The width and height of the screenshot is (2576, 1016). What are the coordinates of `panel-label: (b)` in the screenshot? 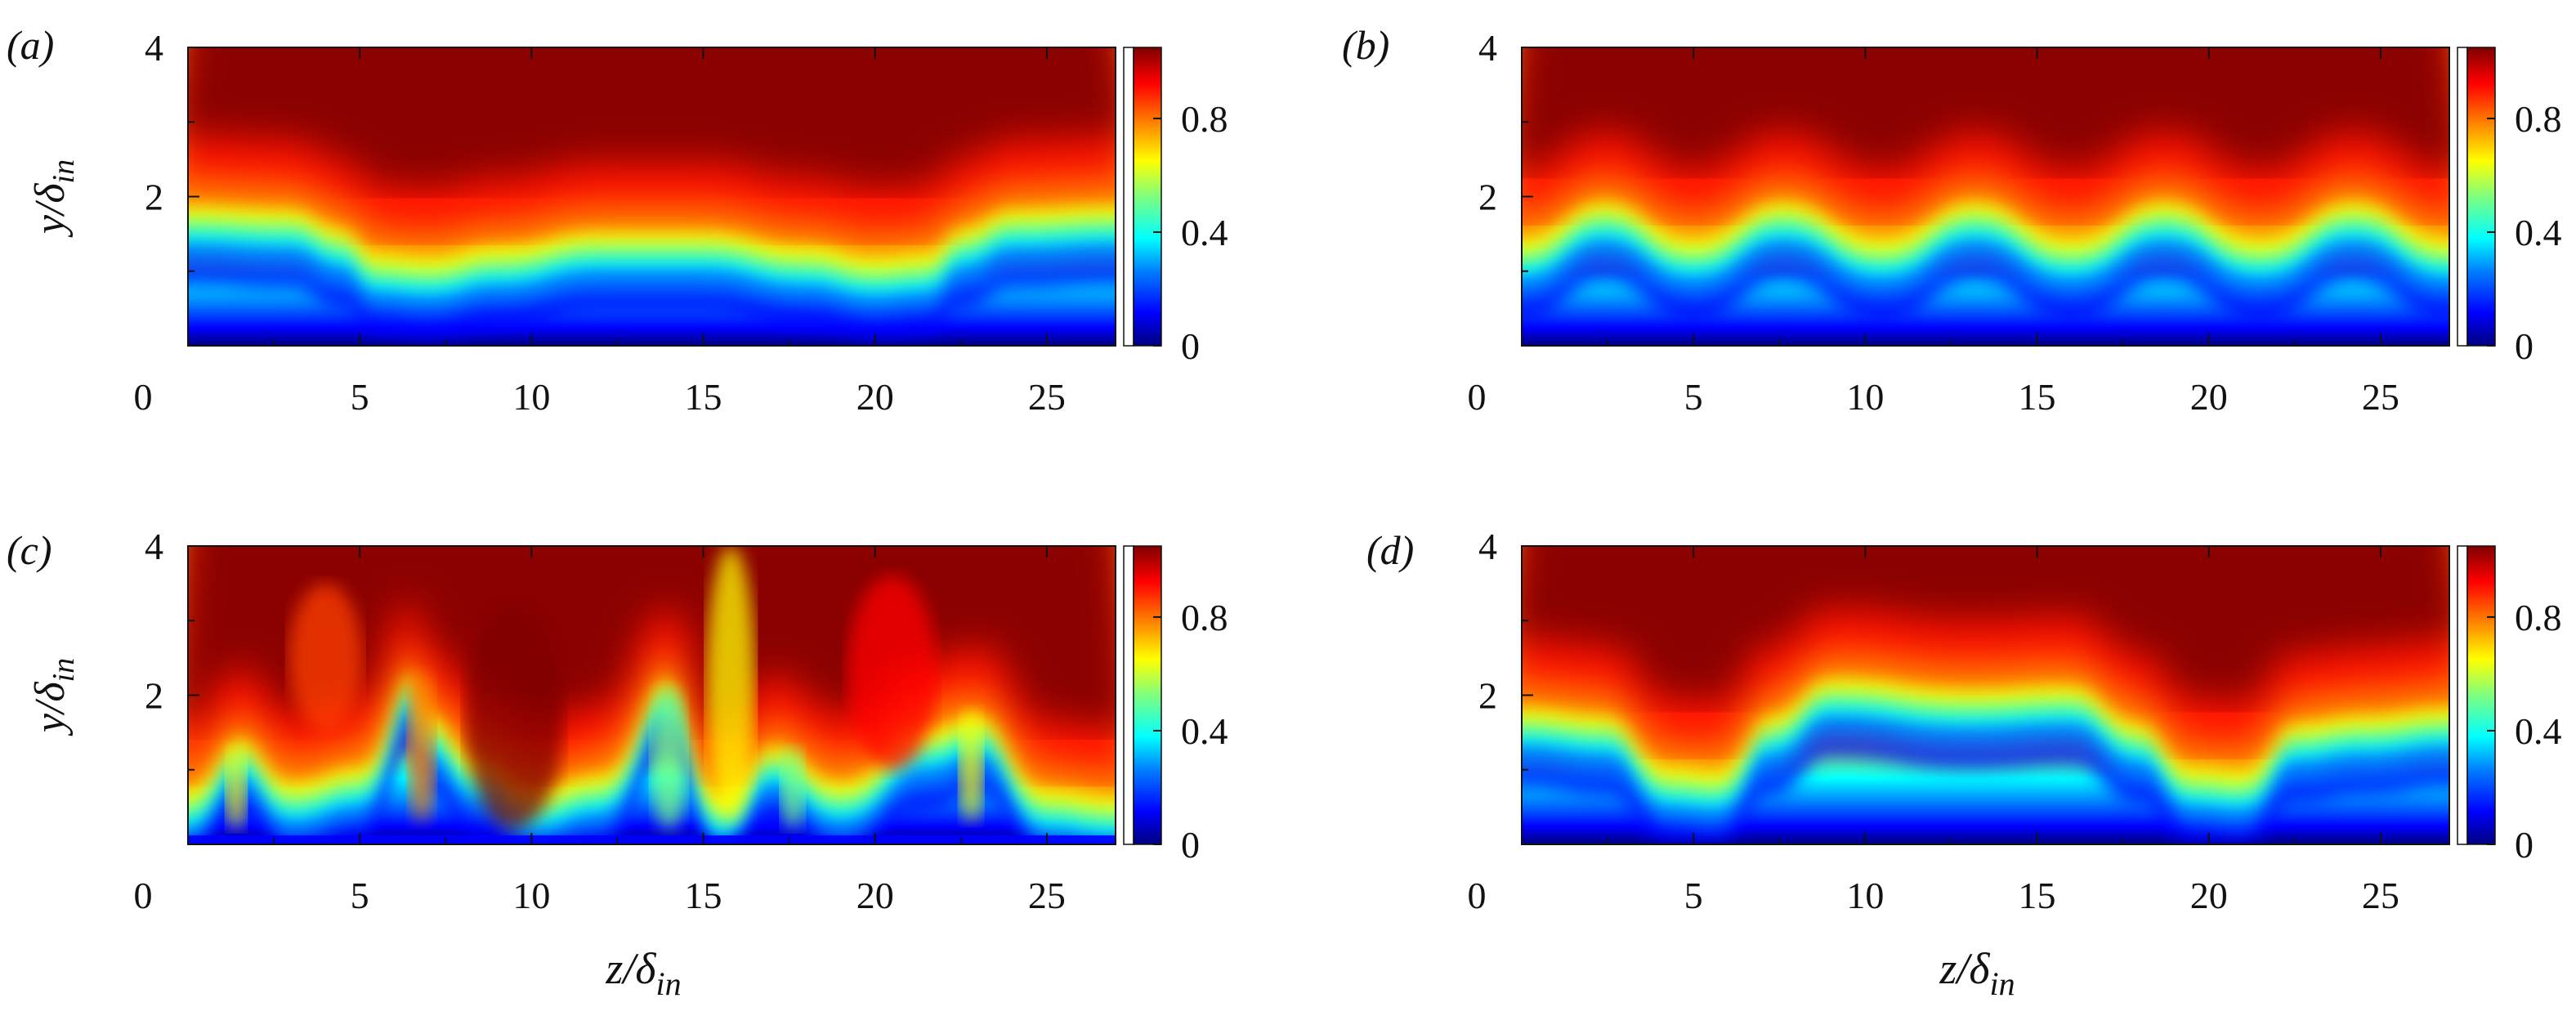 It's located at (1365, 45).